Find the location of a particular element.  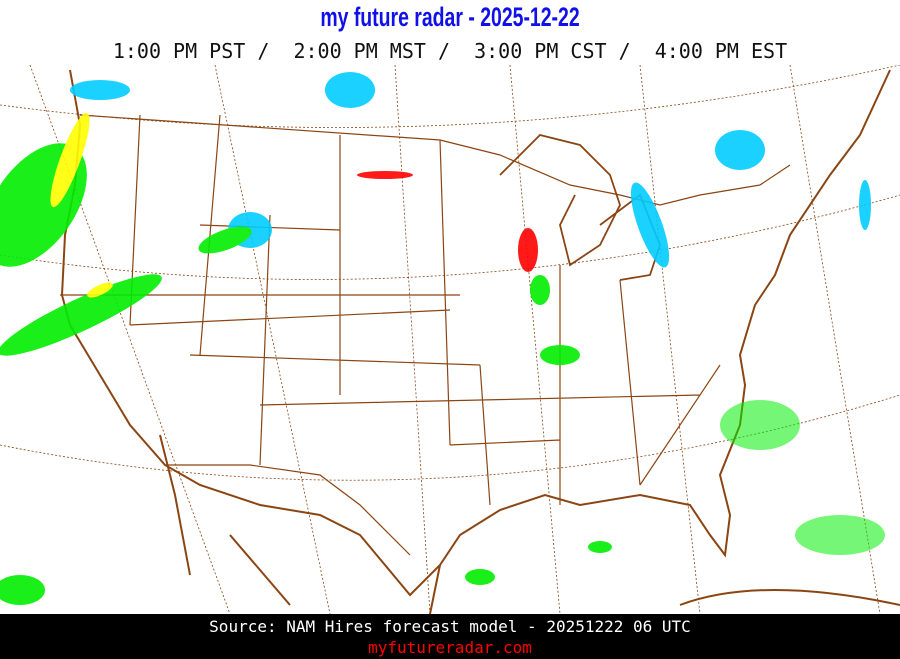

canada-border is located at coordinates (435, 160).